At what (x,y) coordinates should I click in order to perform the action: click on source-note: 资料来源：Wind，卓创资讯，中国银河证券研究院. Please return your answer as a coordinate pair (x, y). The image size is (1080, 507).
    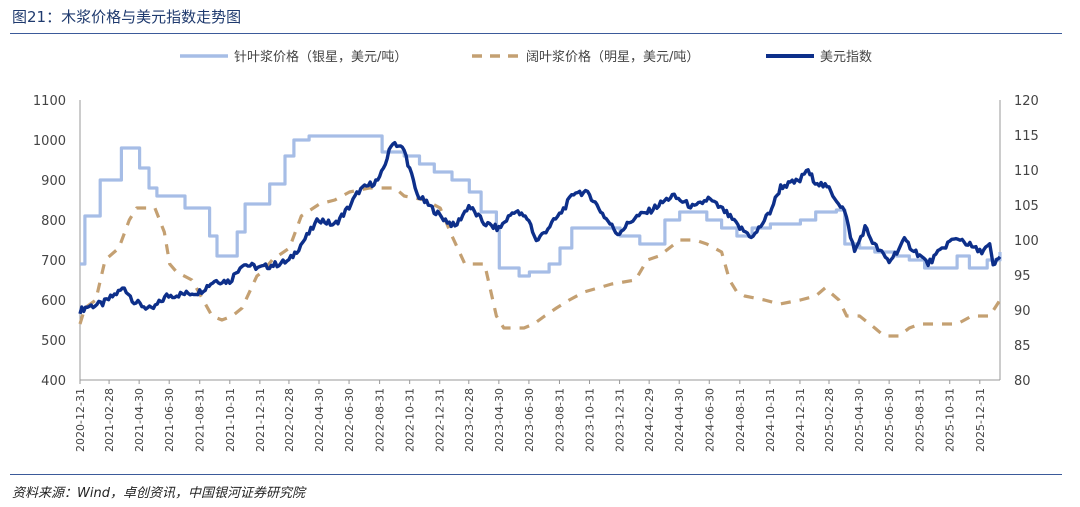
    Looking at the image, I should click on (158, 493).